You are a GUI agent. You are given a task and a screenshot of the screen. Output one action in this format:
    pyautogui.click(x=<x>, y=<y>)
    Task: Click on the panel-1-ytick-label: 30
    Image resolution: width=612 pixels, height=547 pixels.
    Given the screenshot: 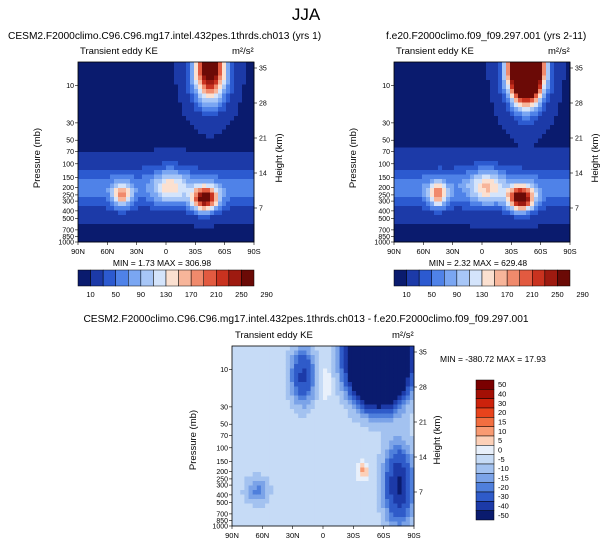 What is the action you would take?
    pyautogui.click(x=70, y=123)
    